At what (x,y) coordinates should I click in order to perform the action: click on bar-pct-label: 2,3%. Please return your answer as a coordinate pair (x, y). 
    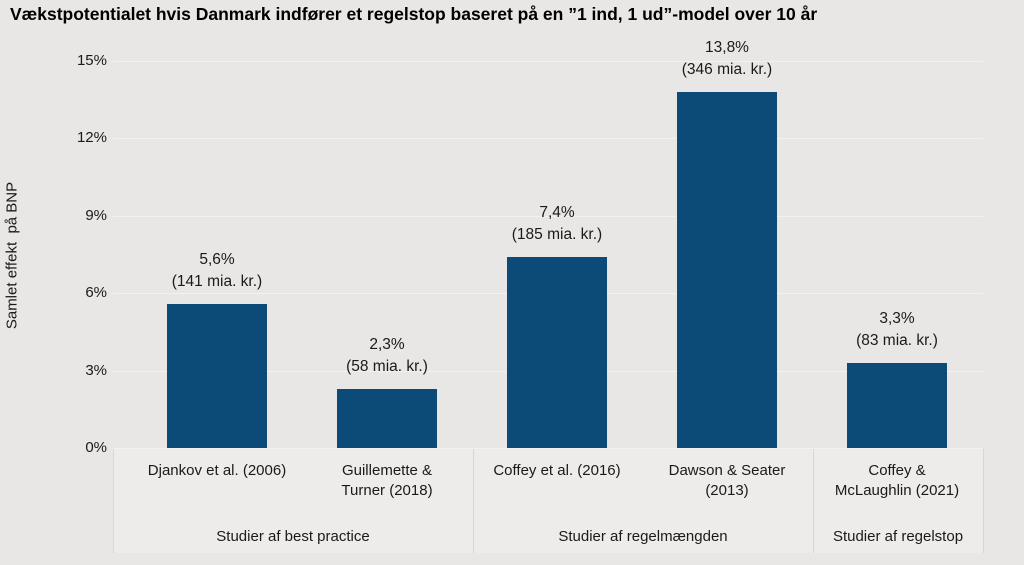
    Looking at the image, I should click on (387, 344).